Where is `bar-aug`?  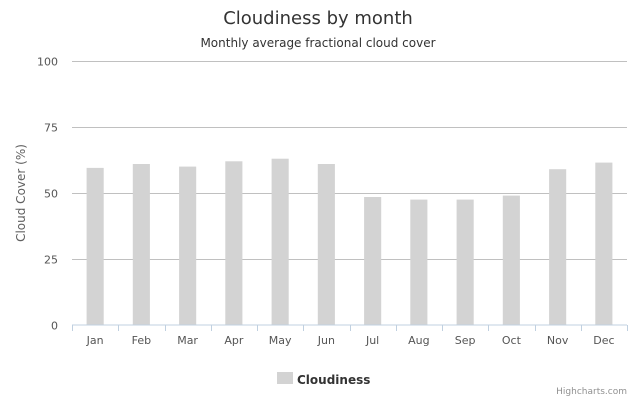
bar-aug is located at coordinates (419, 262).